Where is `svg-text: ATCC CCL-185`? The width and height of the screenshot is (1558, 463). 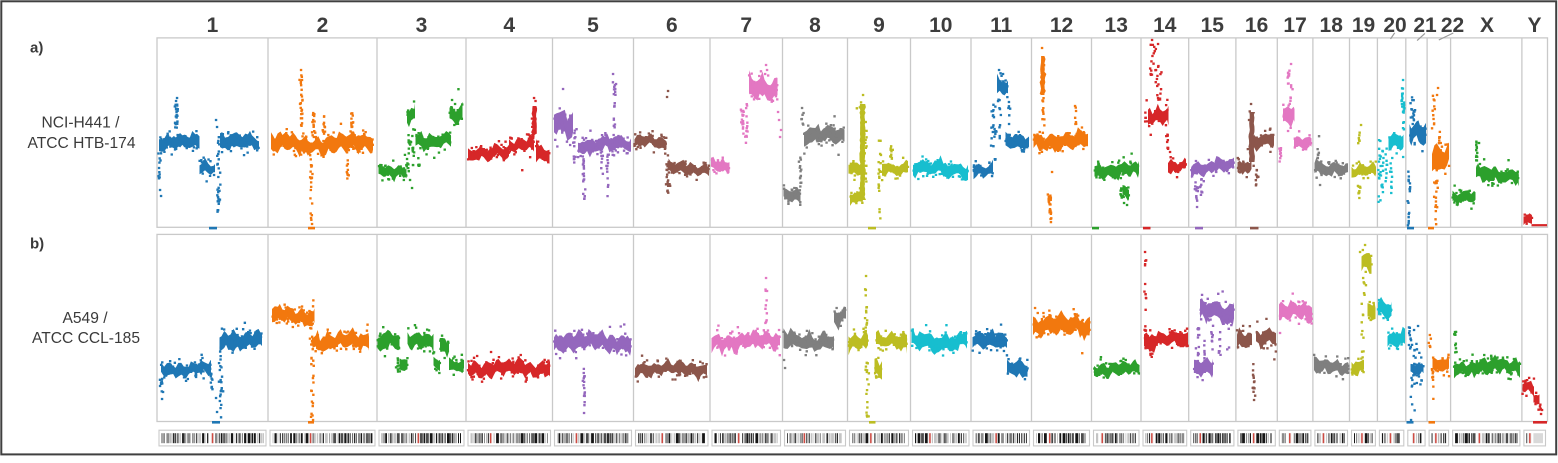 svg-text: ATCC CCL-185 is located at coordinates (86, 338).